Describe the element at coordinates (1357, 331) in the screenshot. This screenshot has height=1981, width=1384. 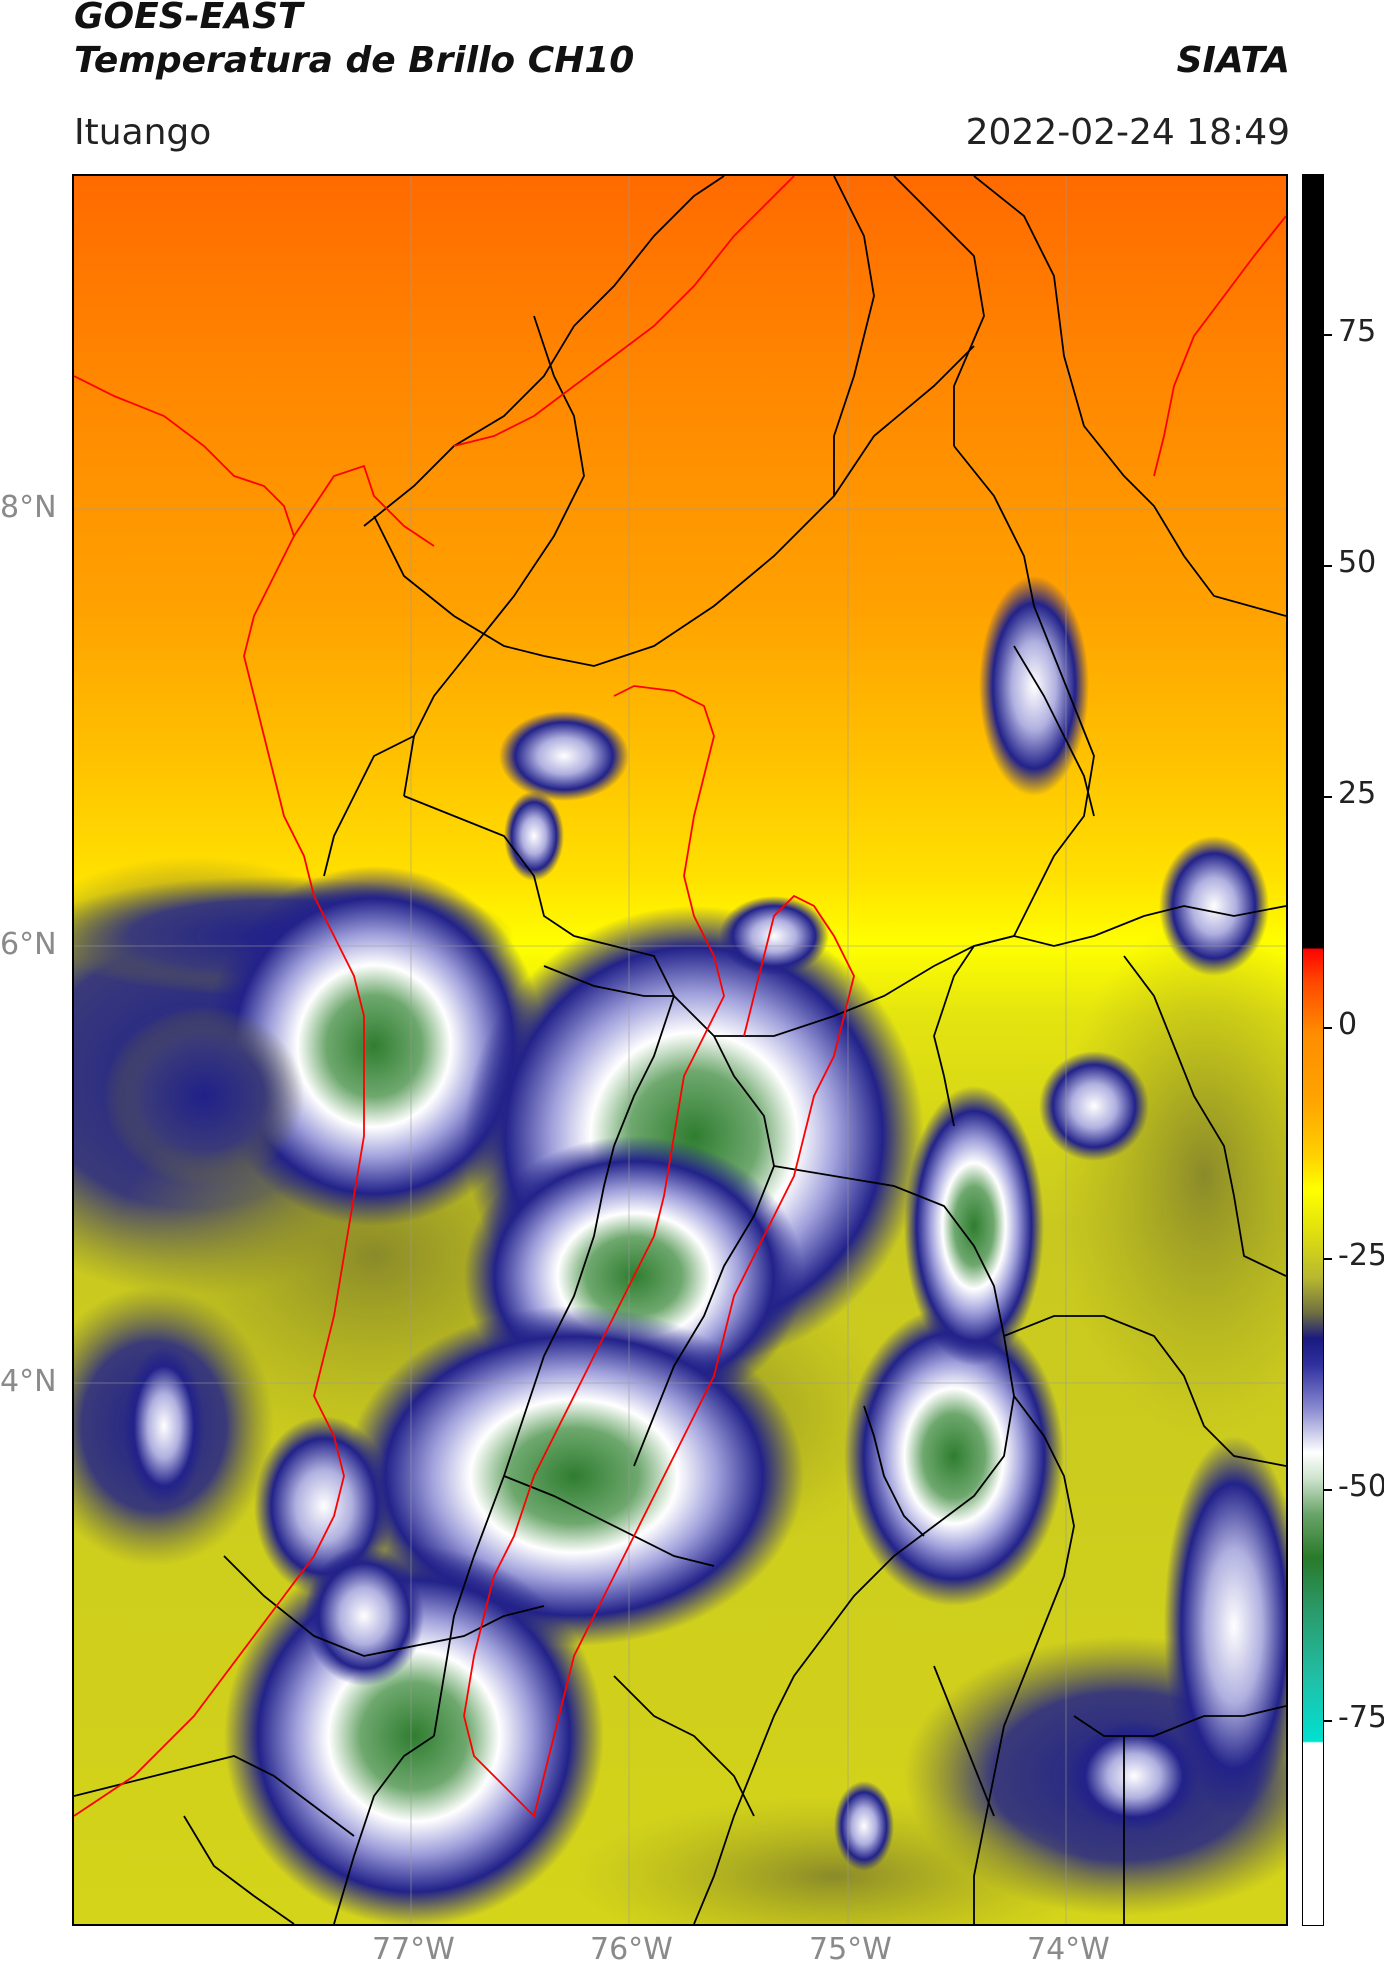
I see `colorbar-label-75: 75` at that location.